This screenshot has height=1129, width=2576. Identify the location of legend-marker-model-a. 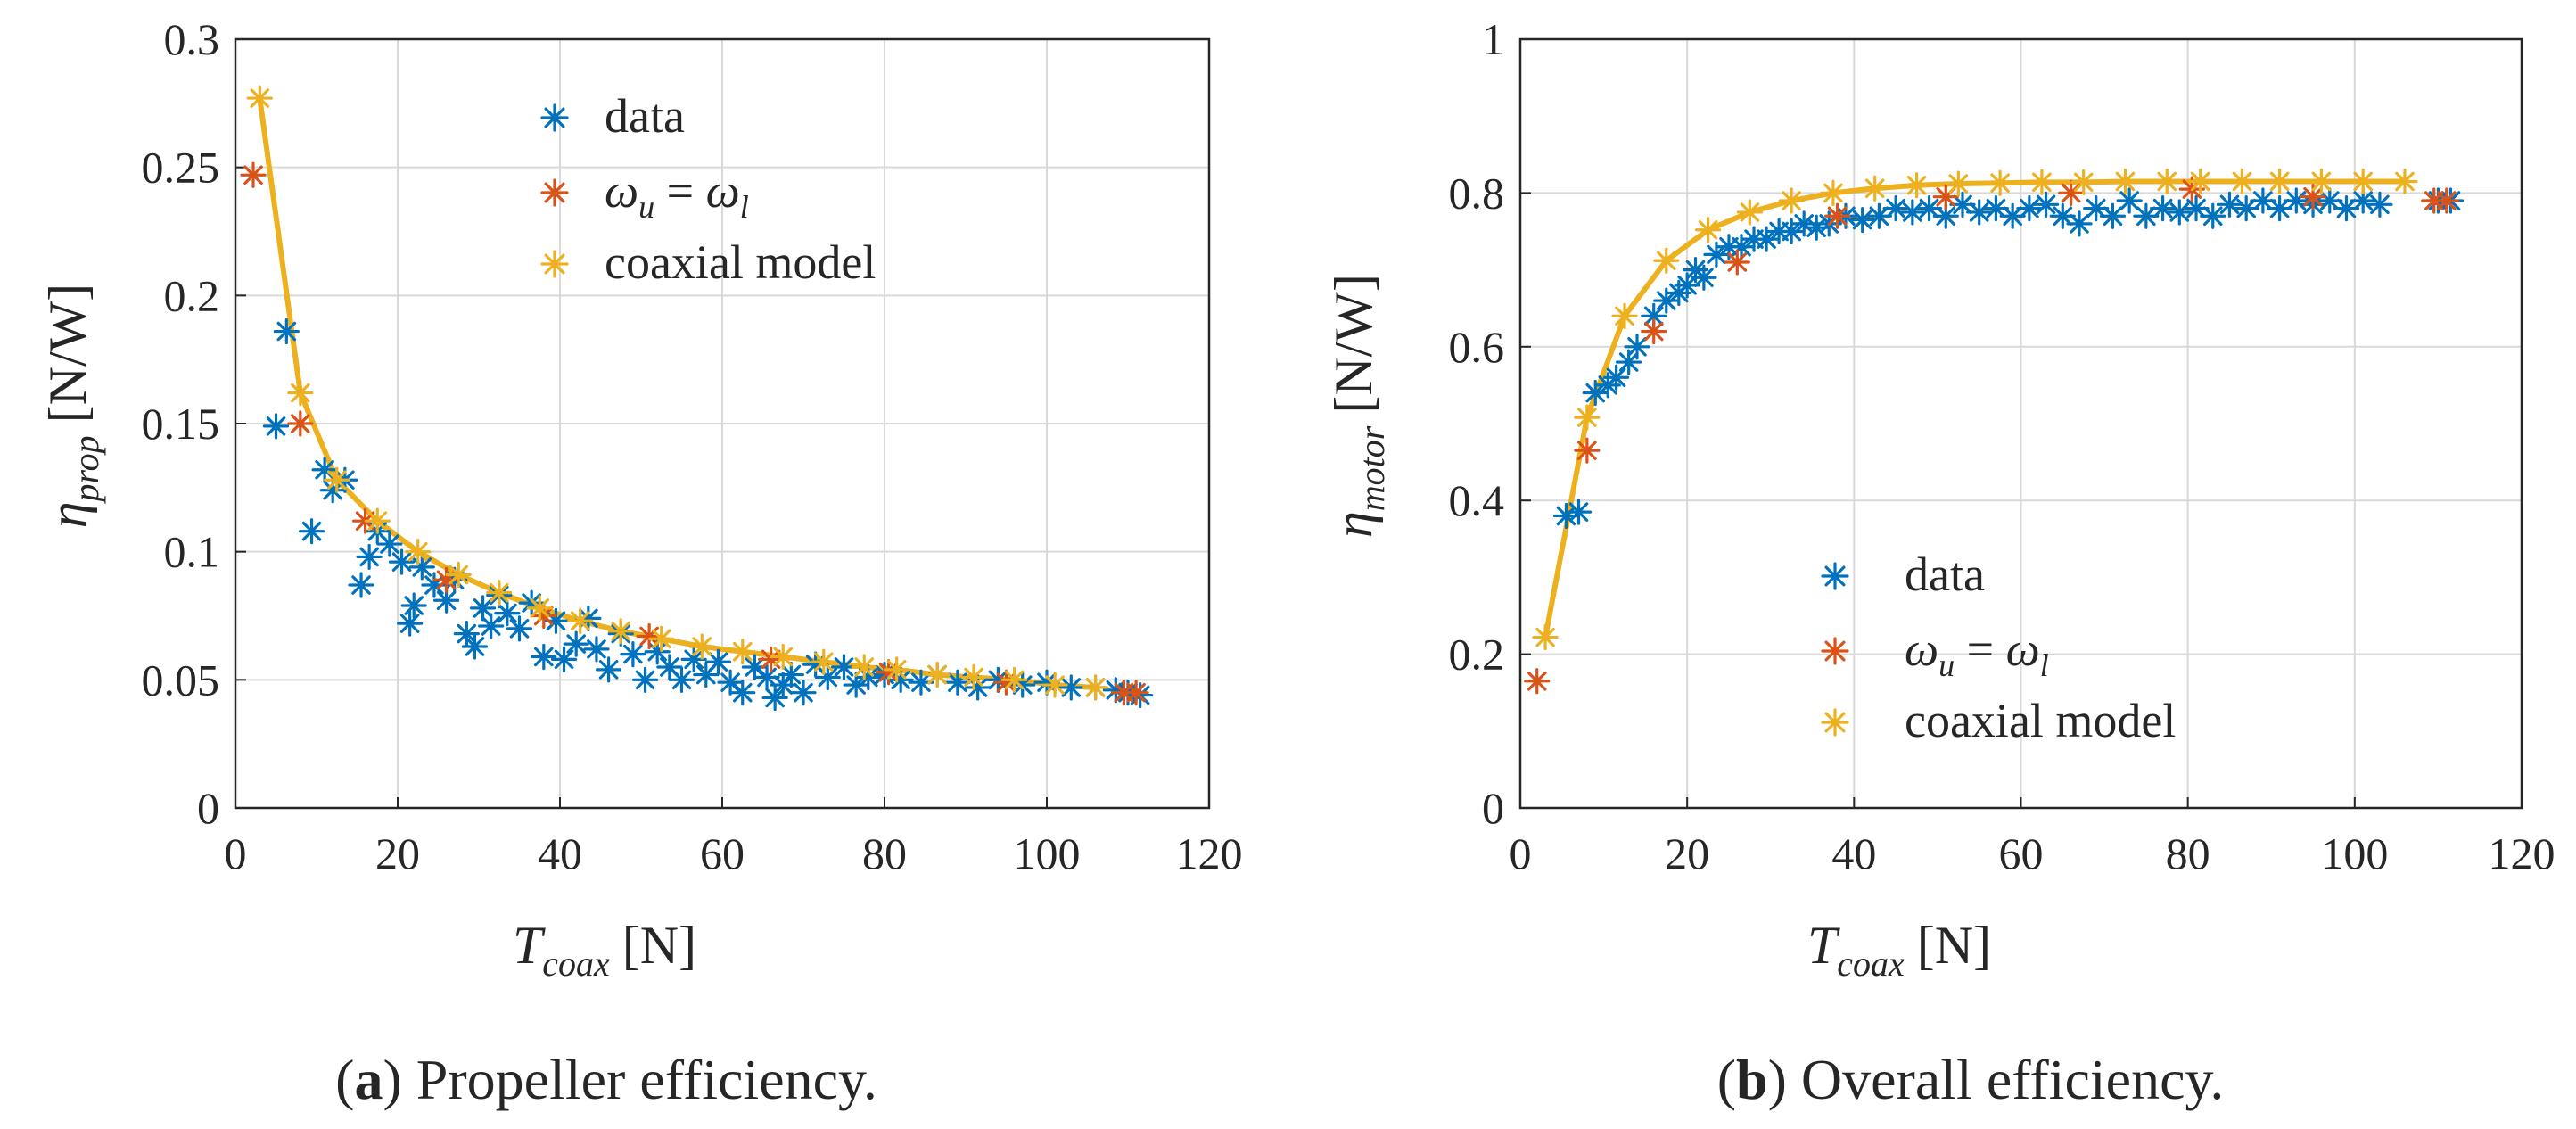
(554, 264).